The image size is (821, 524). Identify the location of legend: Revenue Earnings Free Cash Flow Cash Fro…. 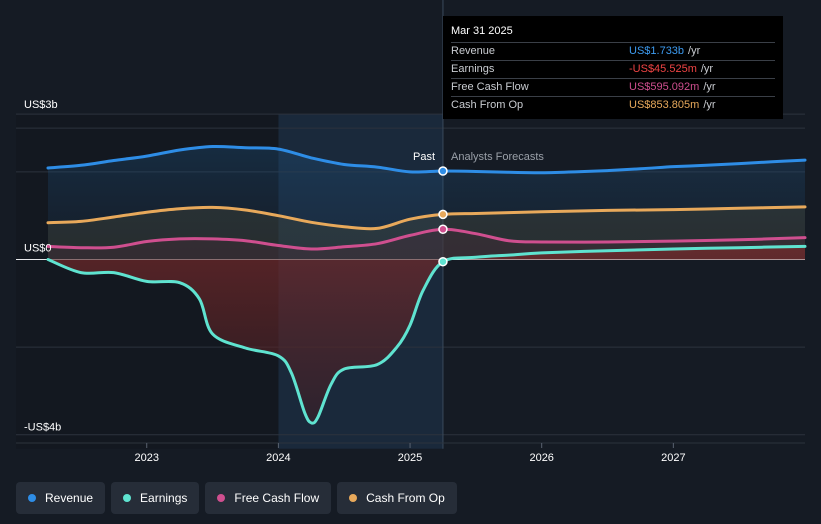
(236, 498).